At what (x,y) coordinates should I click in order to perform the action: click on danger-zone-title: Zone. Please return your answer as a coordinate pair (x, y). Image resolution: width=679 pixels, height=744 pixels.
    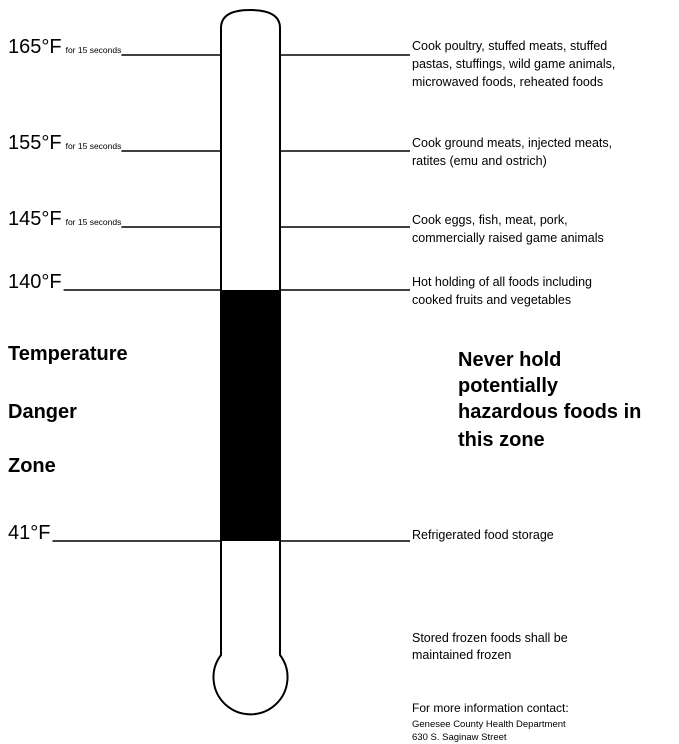
    Looking at the image, I should click on (32, 466).